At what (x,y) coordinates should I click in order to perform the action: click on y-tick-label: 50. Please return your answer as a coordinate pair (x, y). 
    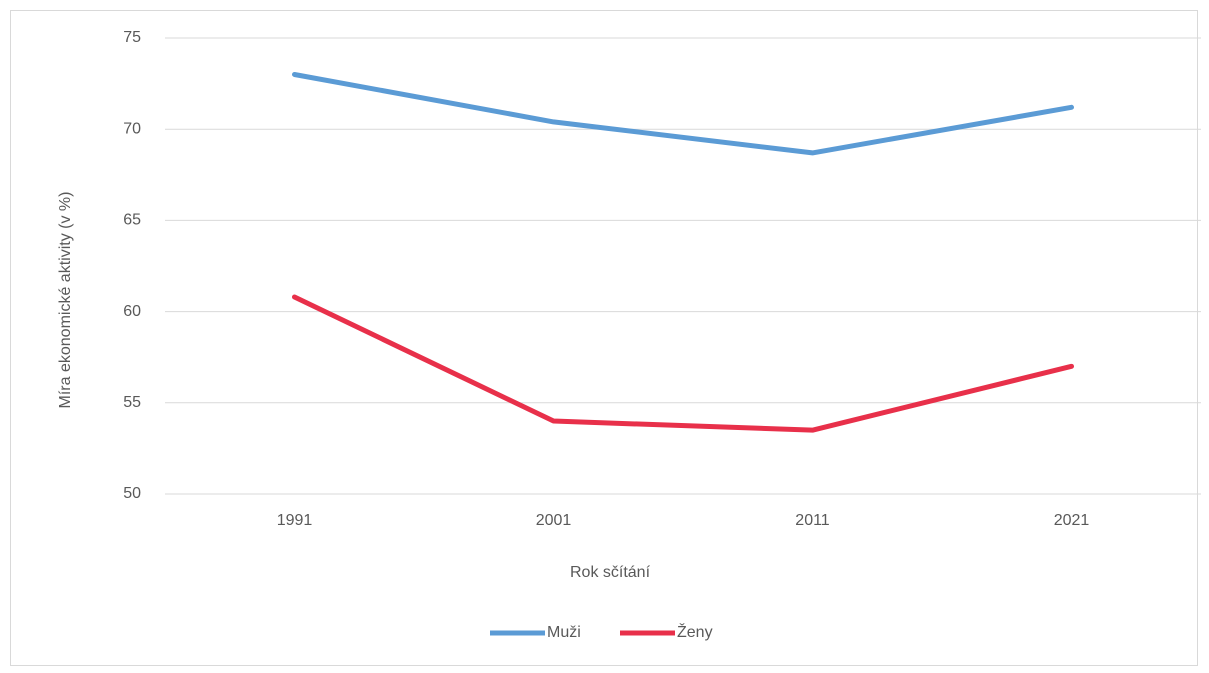
    Looking at the image, I should click on (132, 493).